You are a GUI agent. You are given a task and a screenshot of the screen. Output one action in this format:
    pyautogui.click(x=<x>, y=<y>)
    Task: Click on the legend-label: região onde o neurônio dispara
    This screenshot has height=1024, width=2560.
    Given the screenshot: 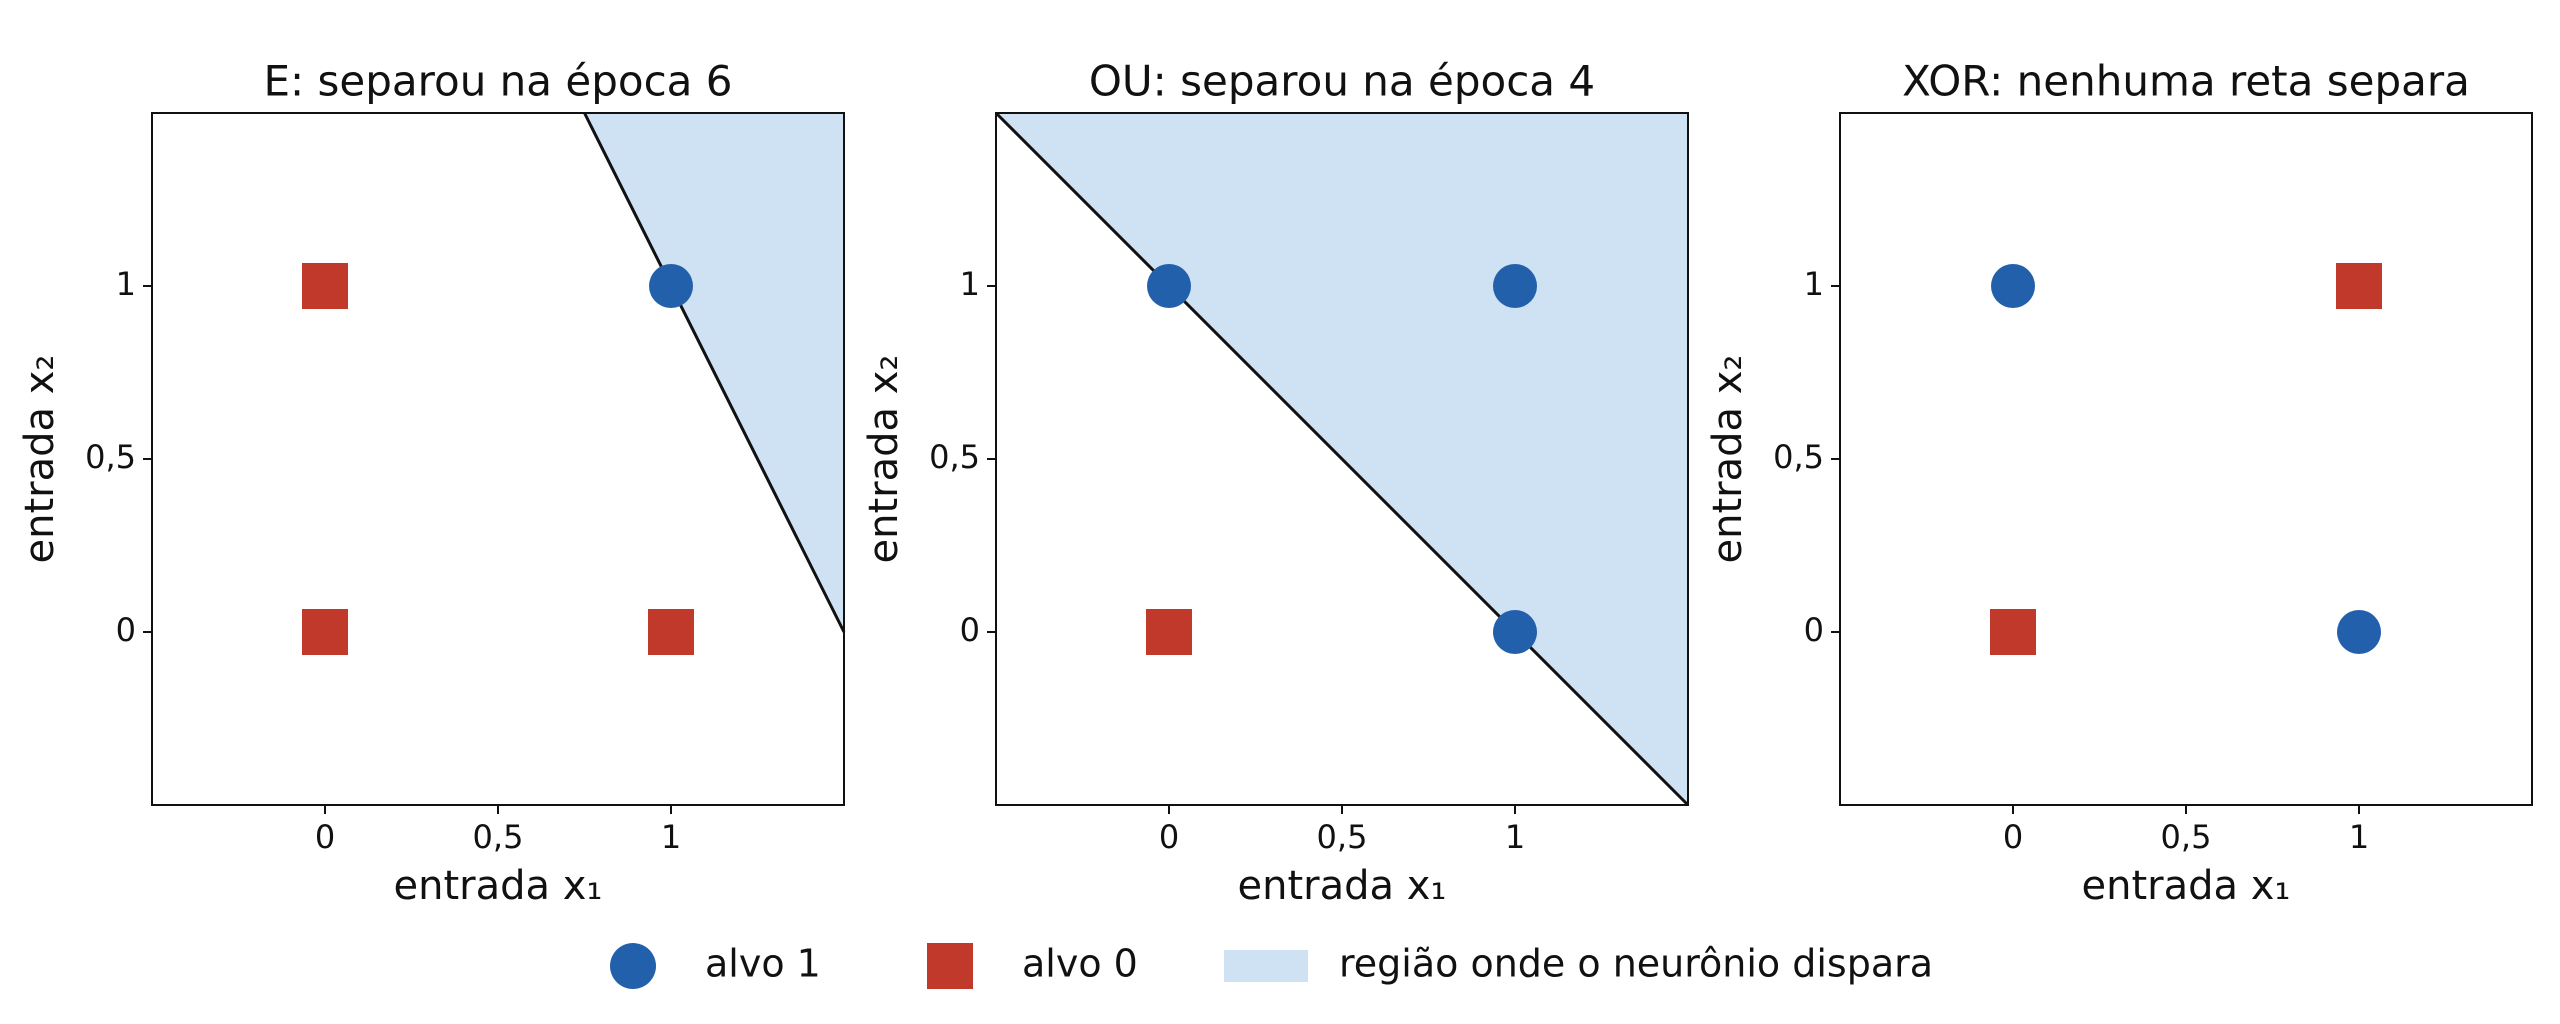 What is the action you would take?
    pyautogui.click(x=1636, y=964)
    